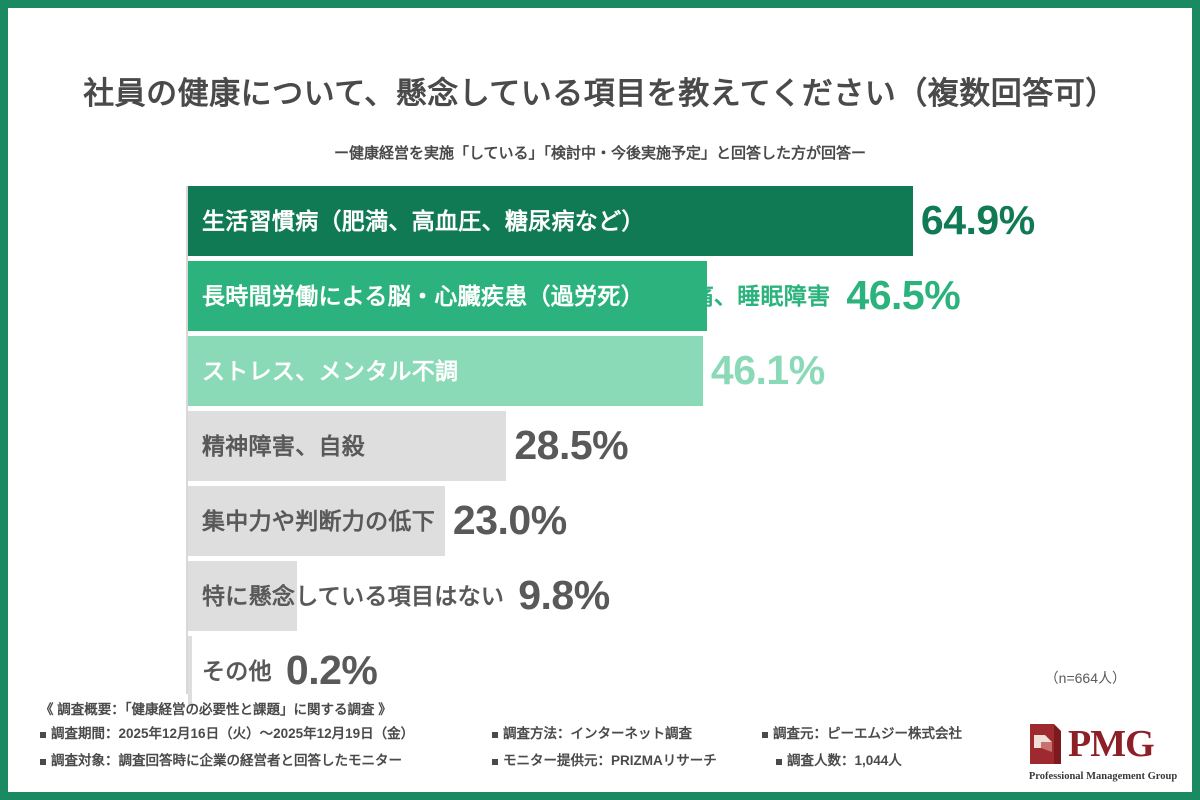  Describe the element at coordinates (353, 596) in the screenshot. I see `bar-label: 特に懸念している項目はない` at that location.